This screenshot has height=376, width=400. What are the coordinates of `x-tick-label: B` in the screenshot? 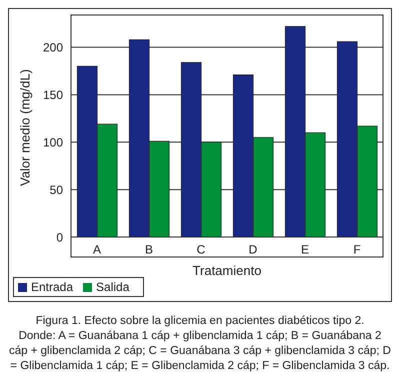 It's located at (149, 249).